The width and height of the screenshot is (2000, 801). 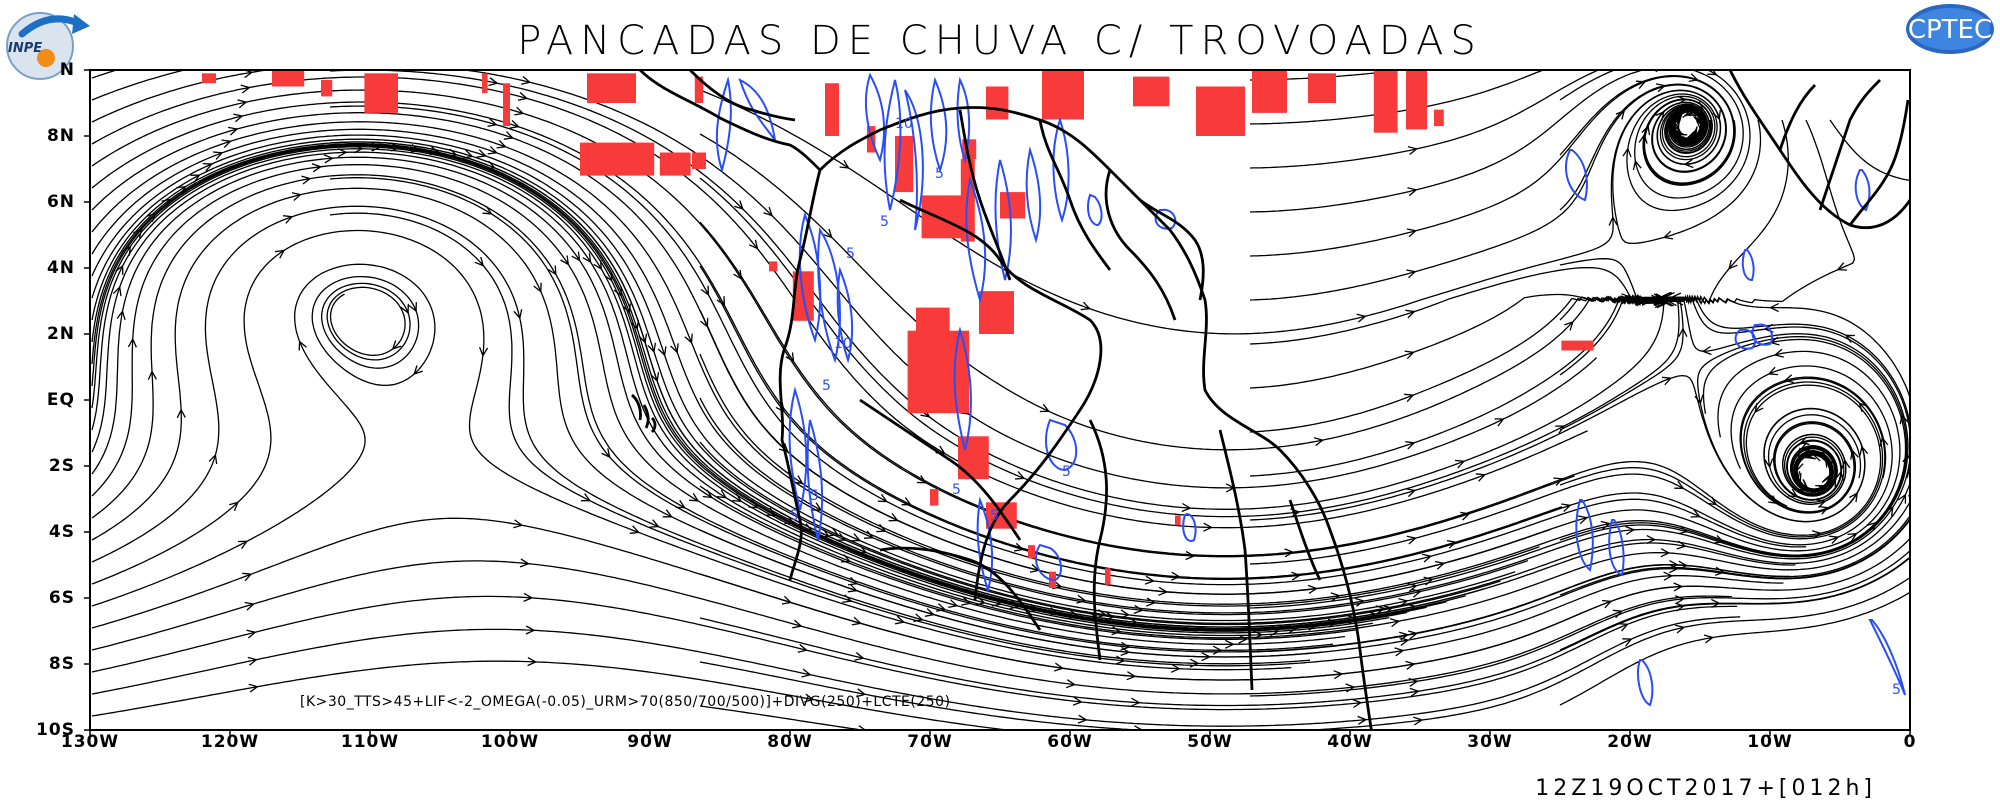 I want to click on lat-tick-label: 8N, so click(x=60, y=136).